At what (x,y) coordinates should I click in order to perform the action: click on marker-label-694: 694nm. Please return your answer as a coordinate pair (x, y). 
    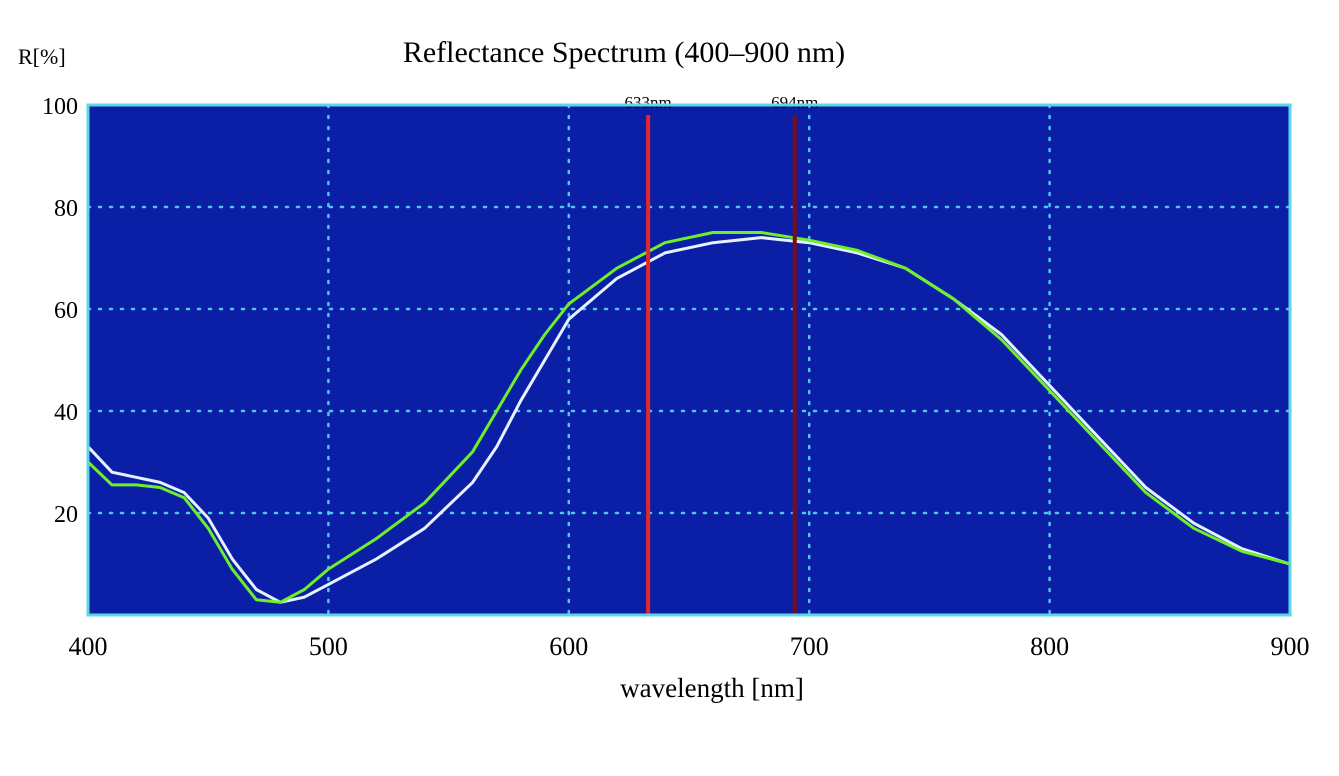
    Looking at the image, I should click on (794, 102).